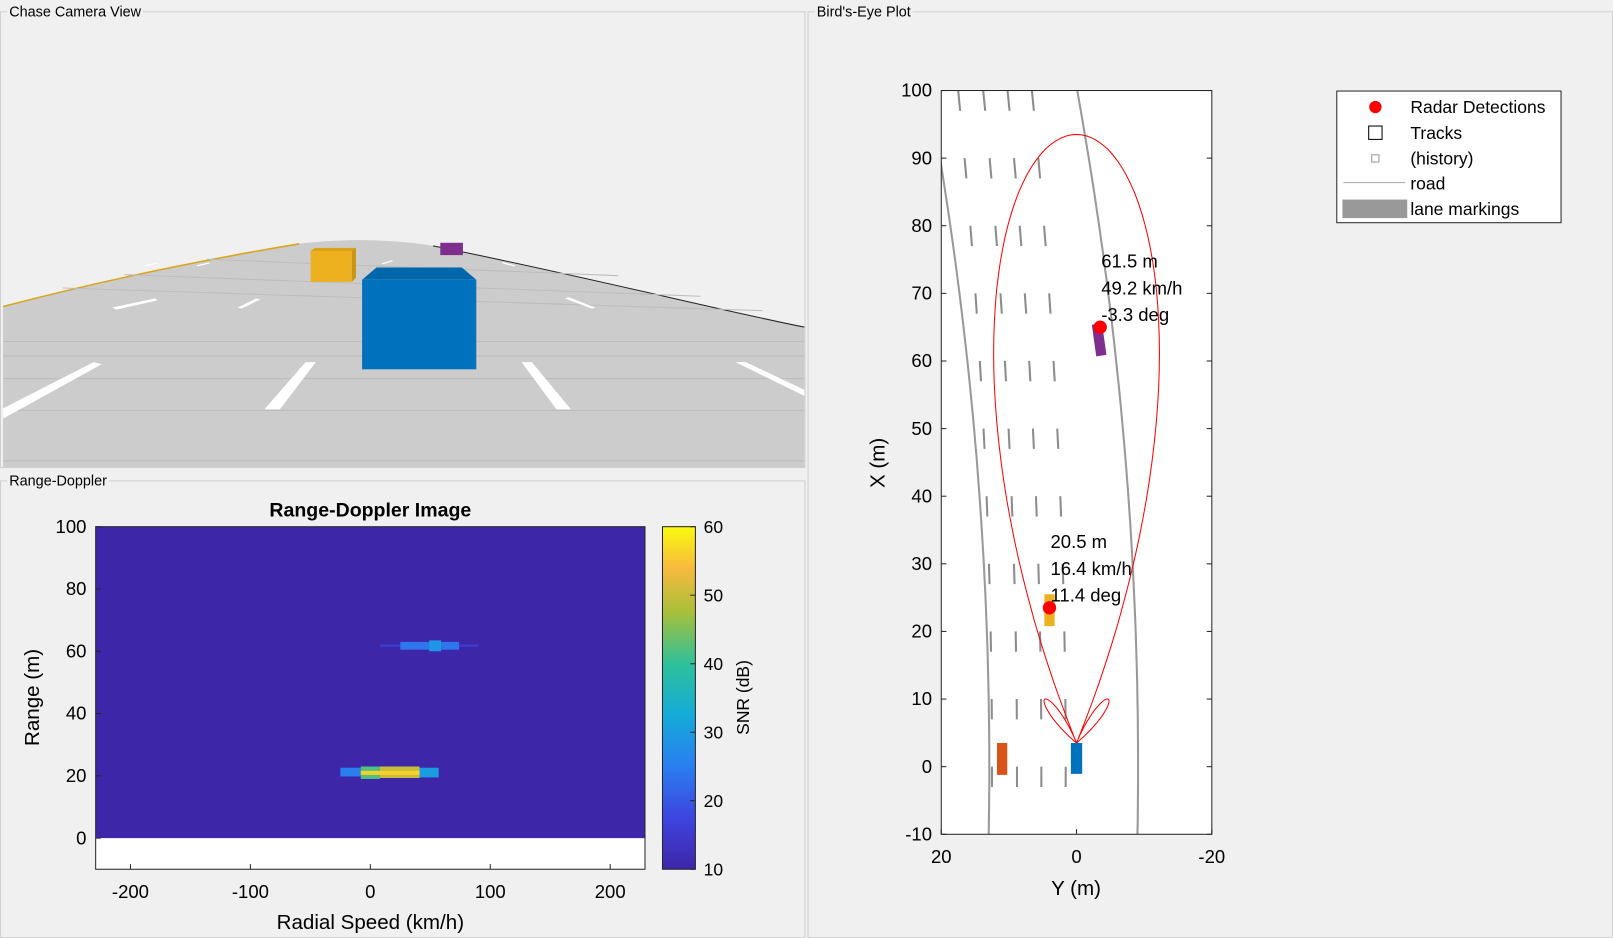 Image resolution: width=1613 pixels, height=938 pixels. I want to click on chase-camera-title: Chase Camera View, so click(75, 11).